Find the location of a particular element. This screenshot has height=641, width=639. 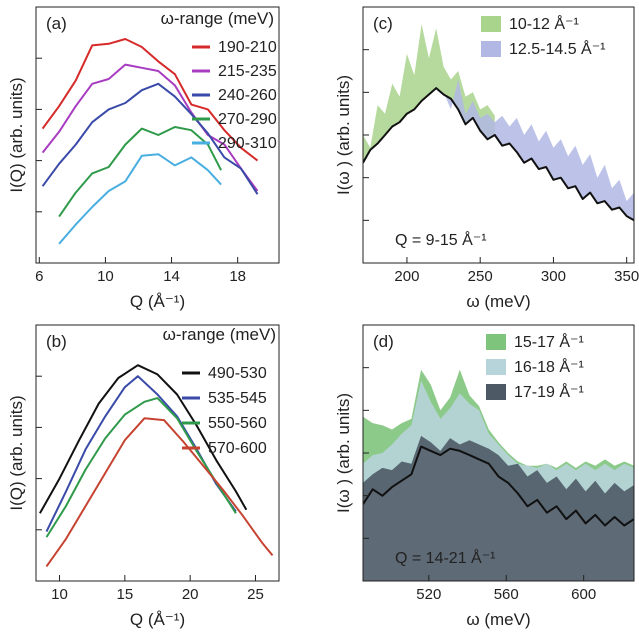

x-tick-label: 250 is located at coordinates (480, 276).